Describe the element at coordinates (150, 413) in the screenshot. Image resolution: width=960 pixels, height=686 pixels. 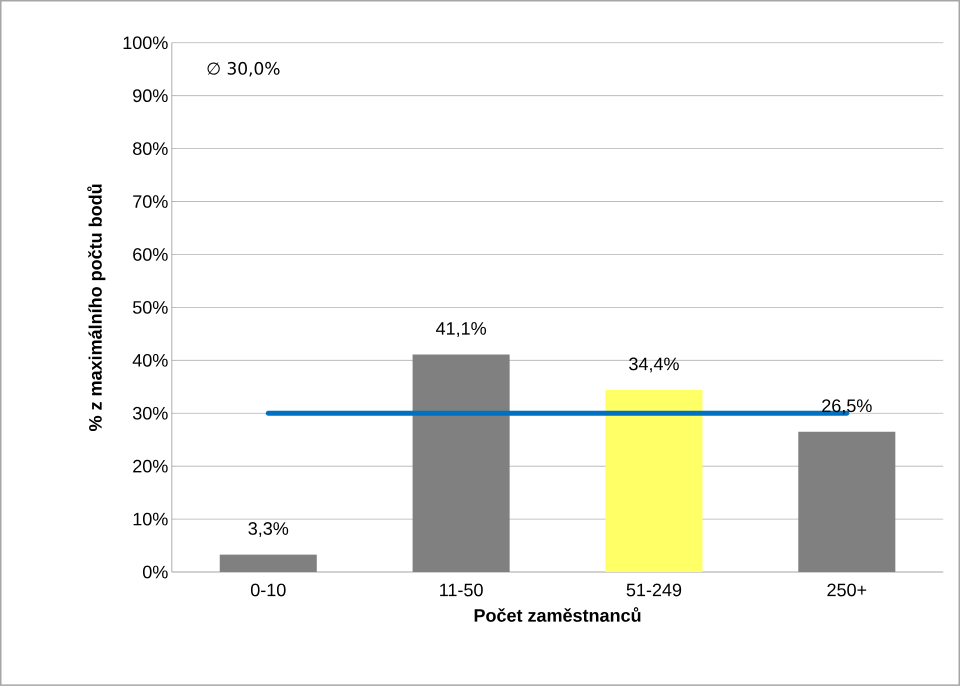
I see `y-tick-label: 30%` at that location.